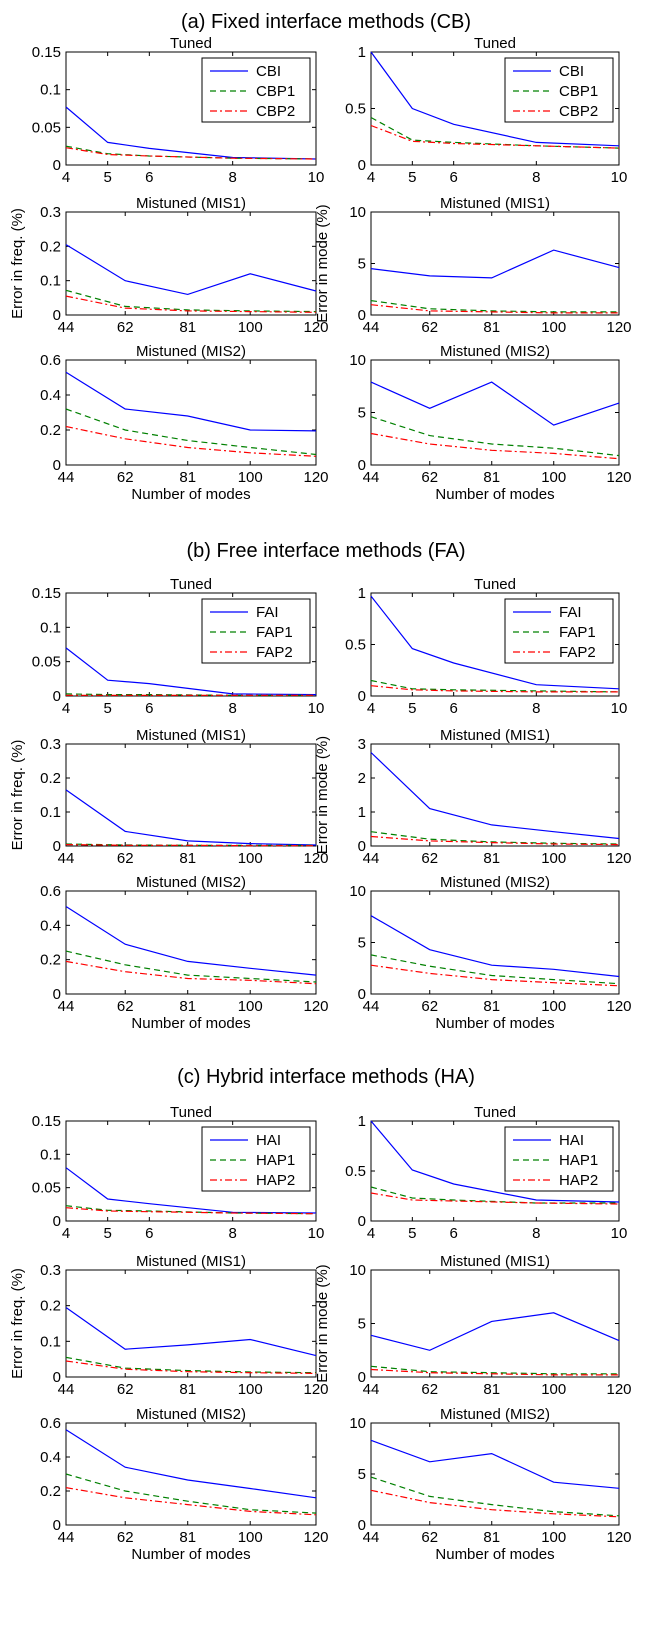 The image size is (653, 1631). Describe the element at coordinates (46, 127) in the screenshot. I see `y-tick-label: 0.05` at that location.